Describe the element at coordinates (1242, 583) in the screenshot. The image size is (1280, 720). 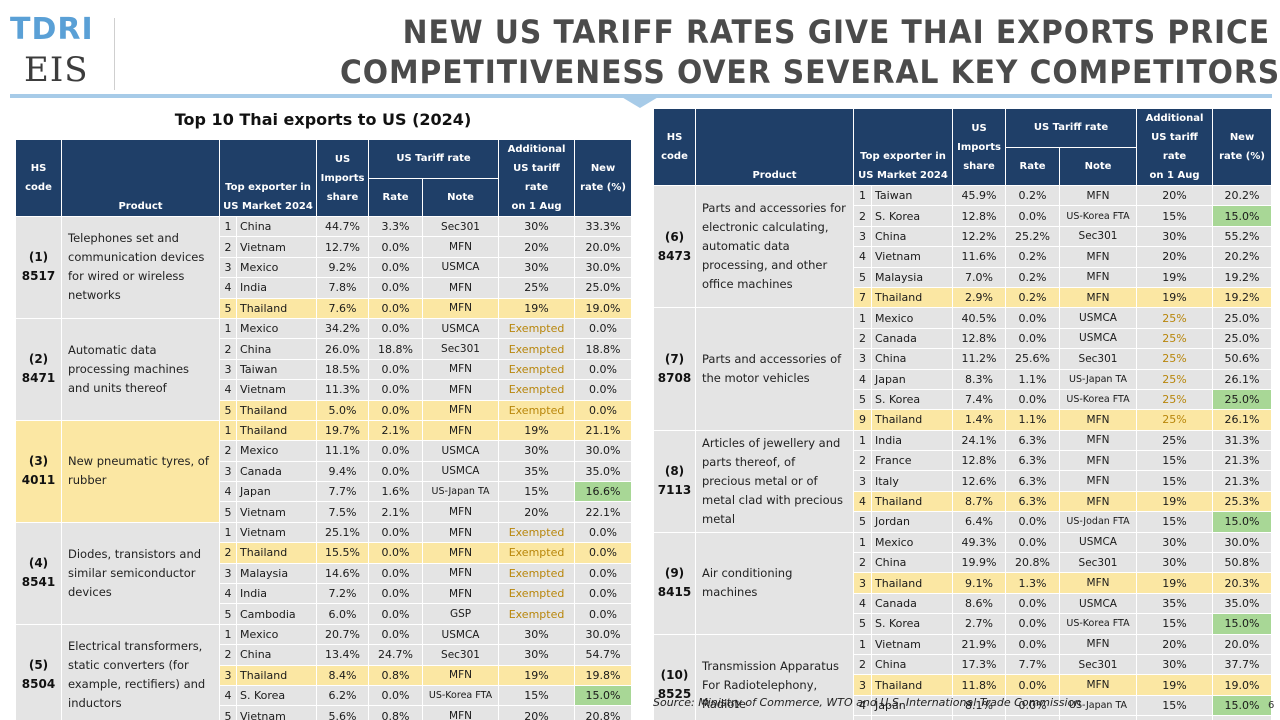
I see `new-rate-cell: 20.3%` at that location.